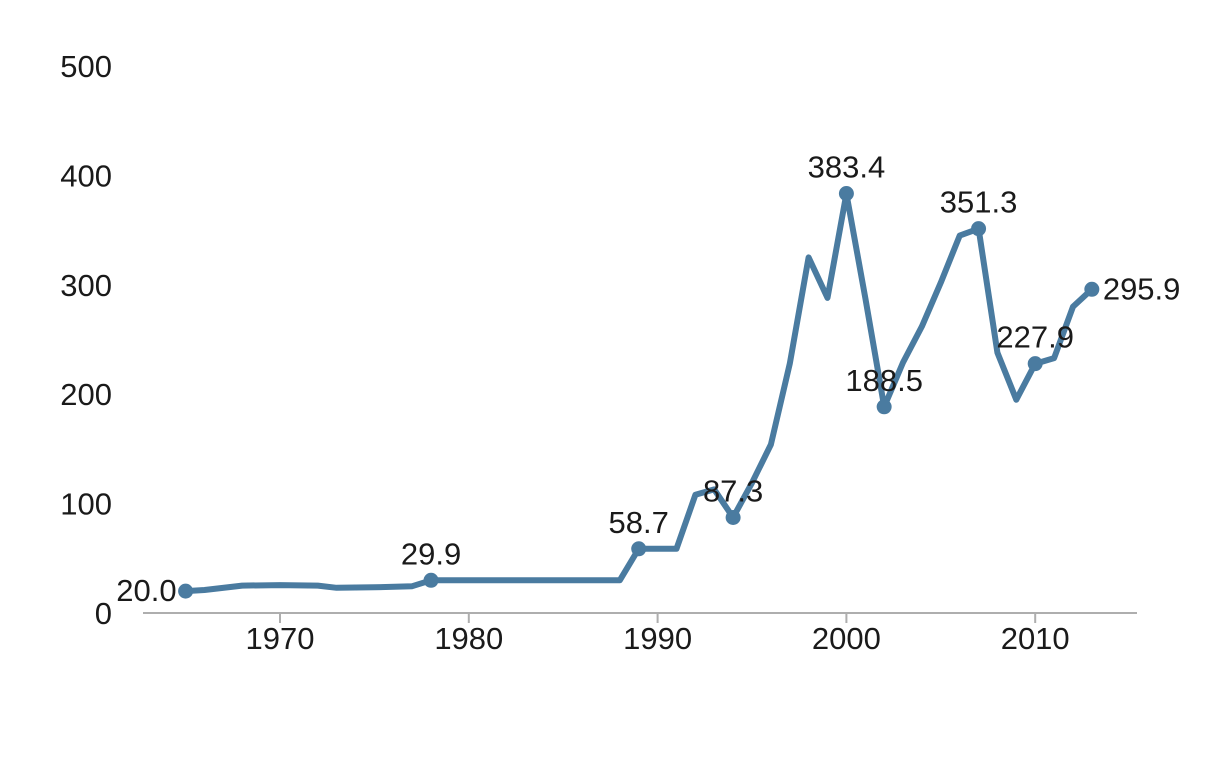  I want to click on data-point-label: 29.9, so click(431, 553).